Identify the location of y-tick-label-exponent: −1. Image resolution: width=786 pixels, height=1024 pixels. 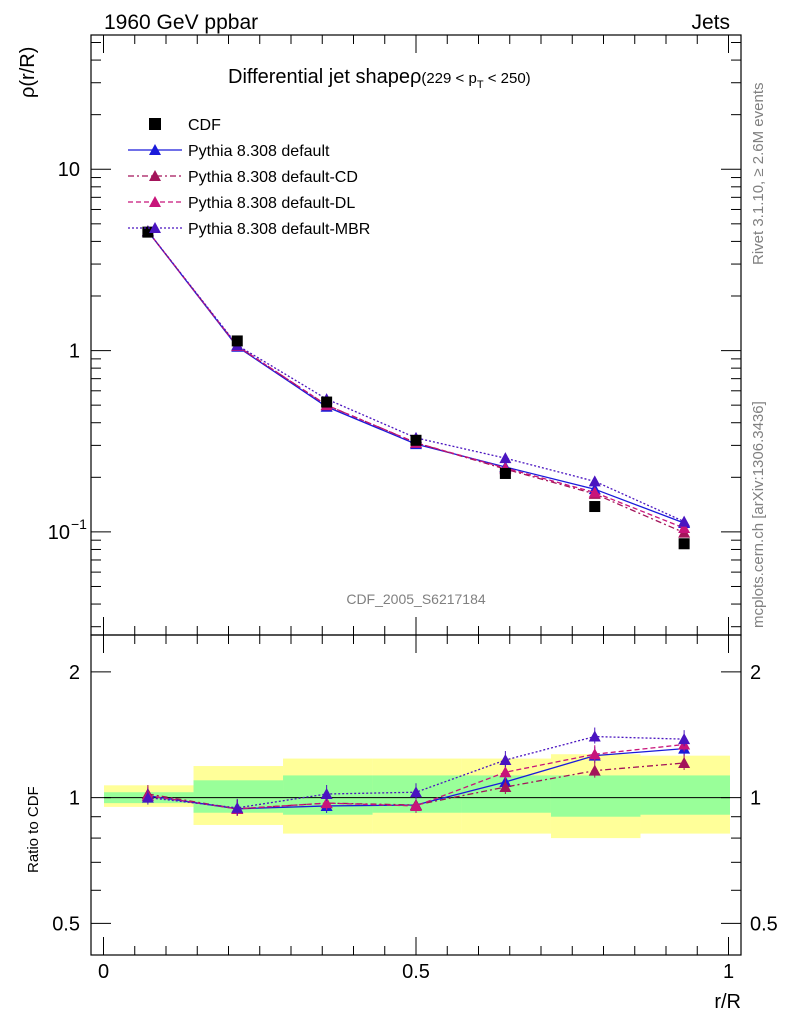
(79, 524).